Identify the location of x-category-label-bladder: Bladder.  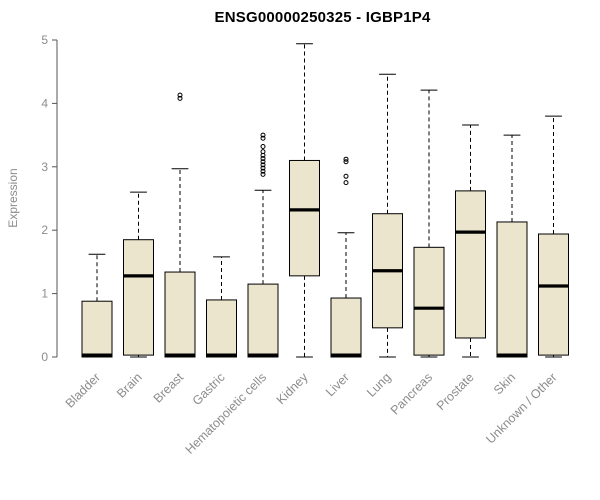
(83, 390).